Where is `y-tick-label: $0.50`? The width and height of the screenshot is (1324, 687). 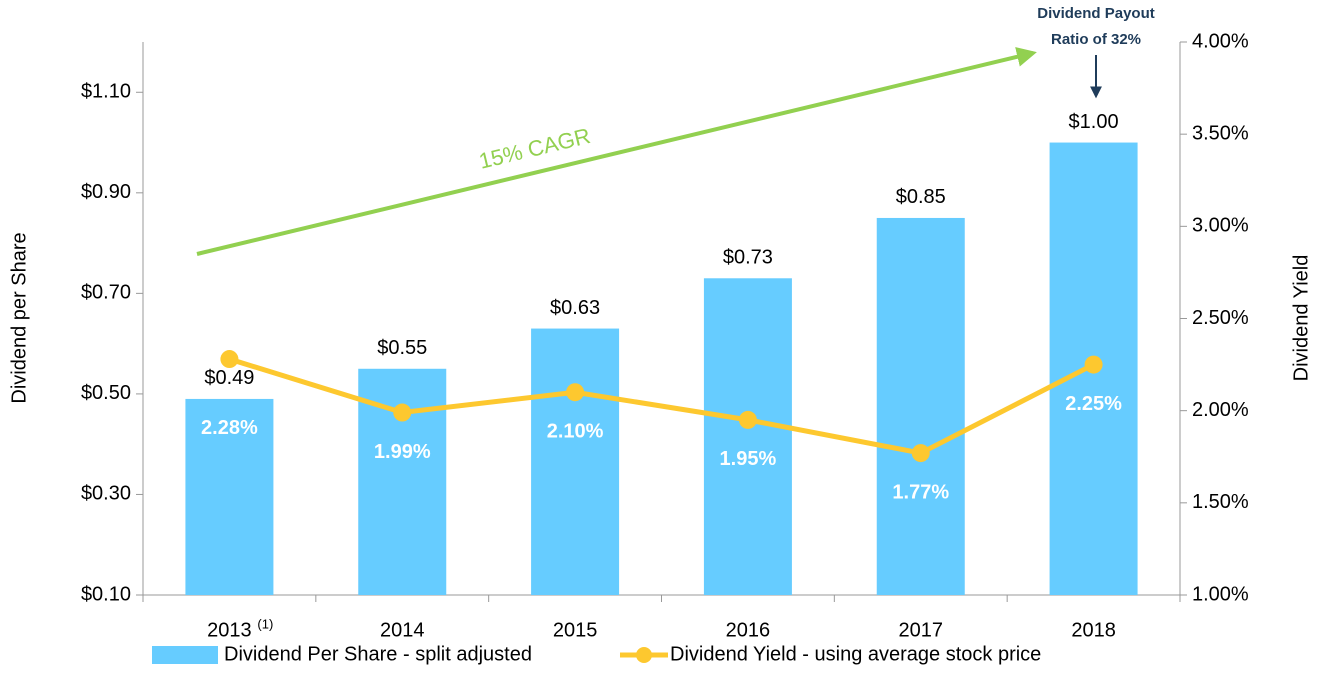 y-tick-label: $0.50 is located at coordinates (106, 393).